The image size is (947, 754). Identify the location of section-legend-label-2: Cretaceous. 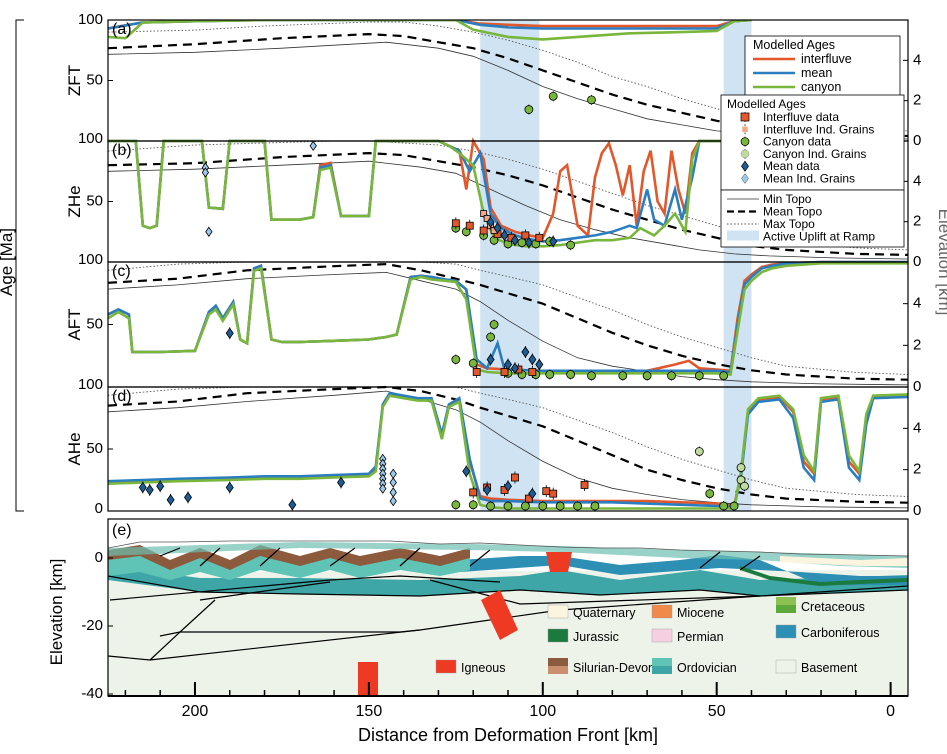
(833, 607).